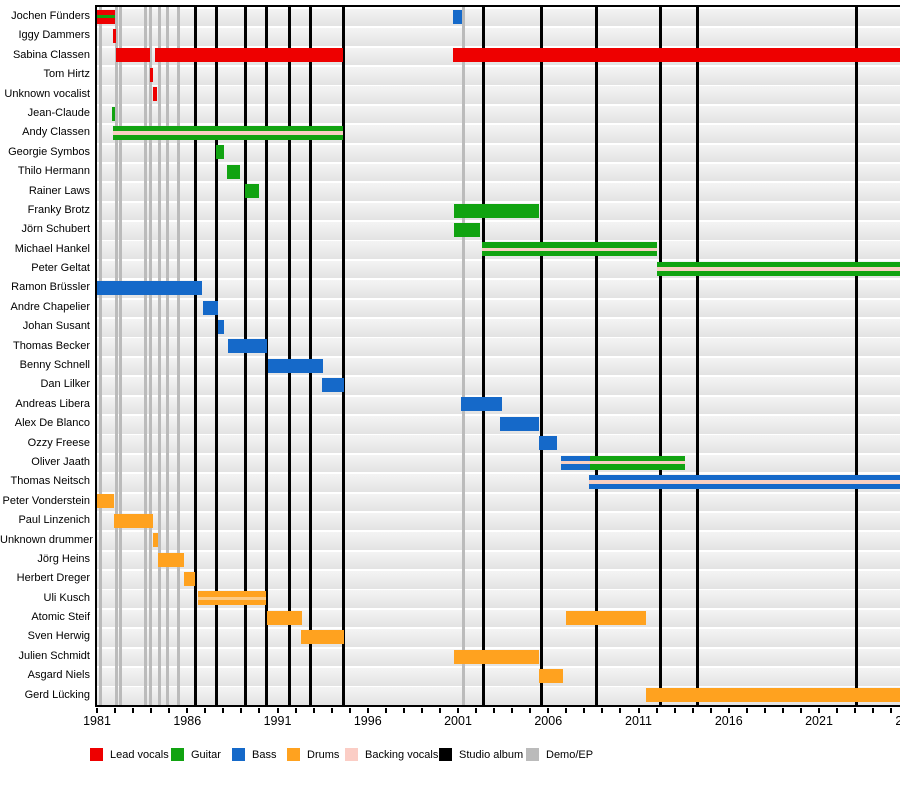 This screenshot has height=785, width=900. Describe the element at coordinates (56, 326) in the screenshot. I see `member-label: Johan Susant` at that location.